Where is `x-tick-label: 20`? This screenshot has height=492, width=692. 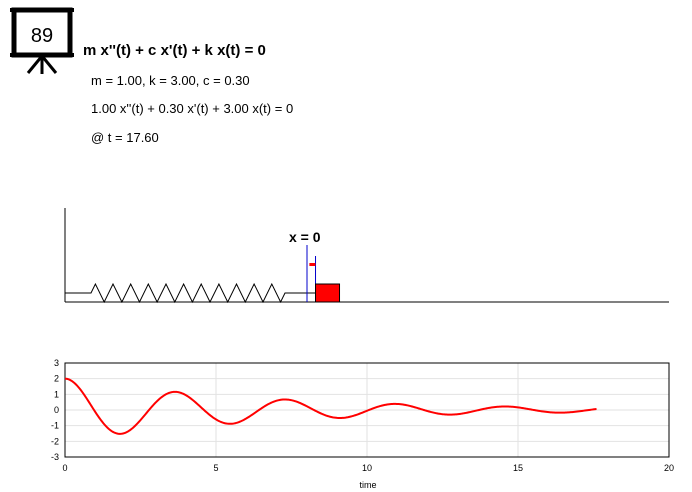 x-tick-label: 20 is located at coordinates (669, 468).